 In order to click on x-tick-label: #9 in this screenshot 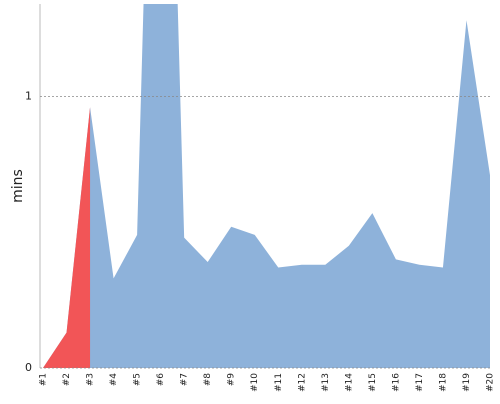, I will do `click(232, 380)`.